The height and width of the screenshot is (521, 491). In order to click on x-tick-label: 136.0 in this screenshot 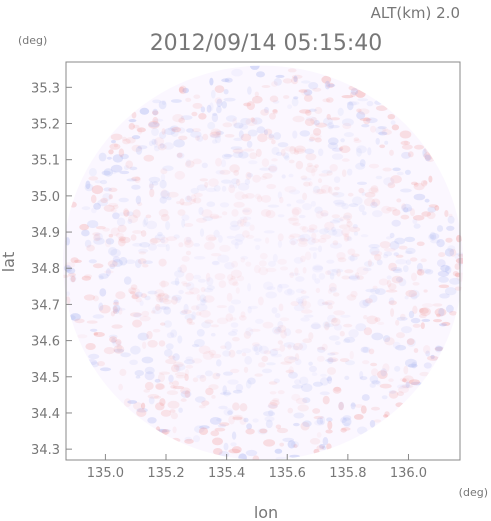, I will do `click(408, 473)`.